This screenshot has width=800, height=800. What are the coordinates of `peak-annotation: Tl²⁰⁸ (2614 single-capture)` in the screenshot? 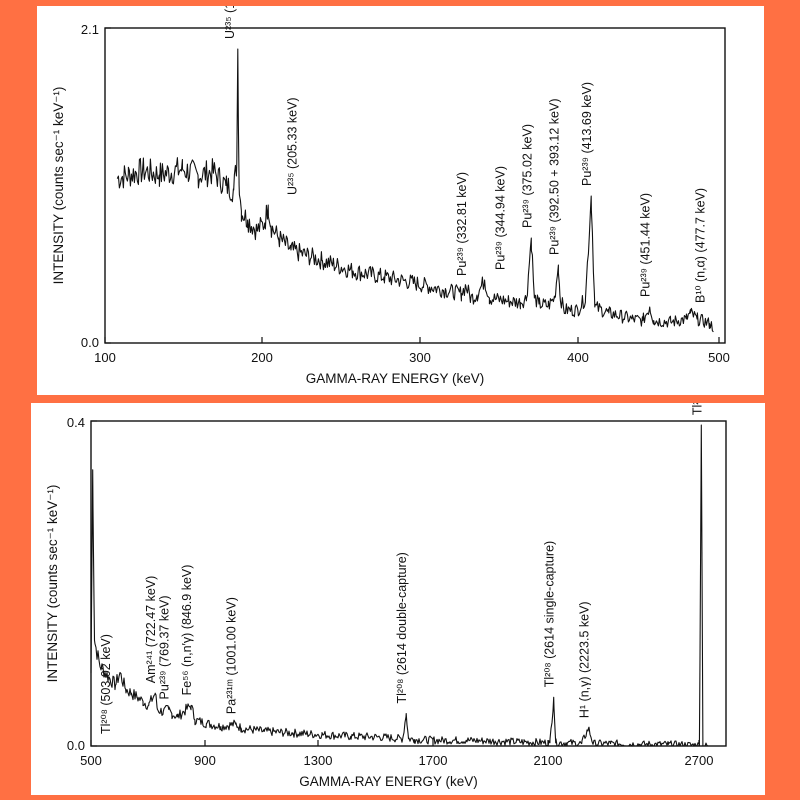 It's located at (550, 614).